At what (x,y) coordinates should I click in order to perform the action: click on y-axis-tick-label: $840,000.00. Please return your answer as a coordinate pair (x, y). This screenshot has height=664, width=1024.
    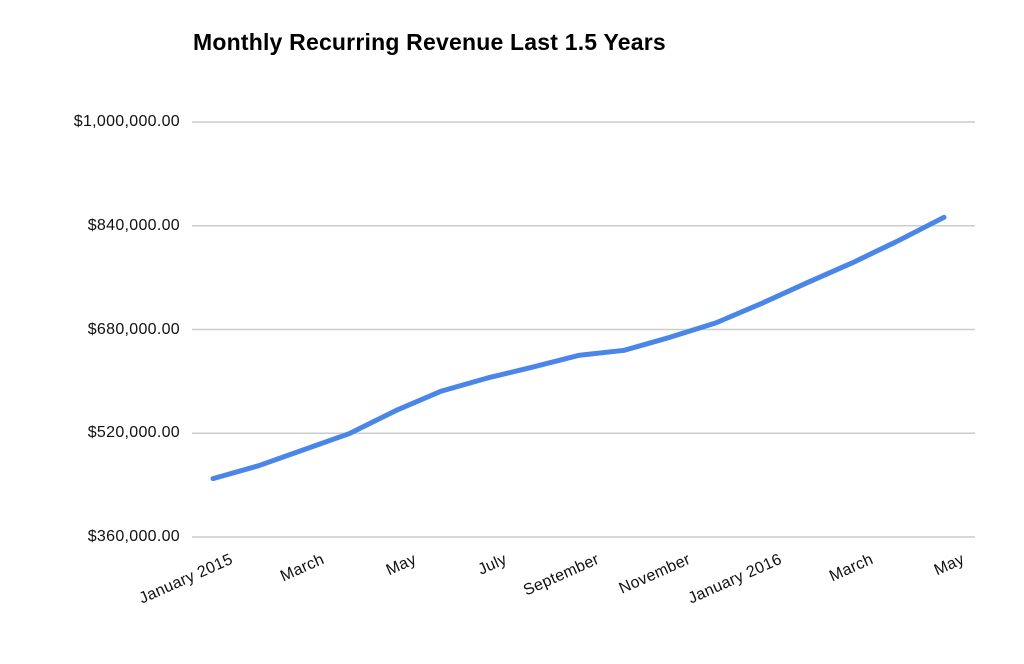
    Looking at the image, I should click on (133, 225).